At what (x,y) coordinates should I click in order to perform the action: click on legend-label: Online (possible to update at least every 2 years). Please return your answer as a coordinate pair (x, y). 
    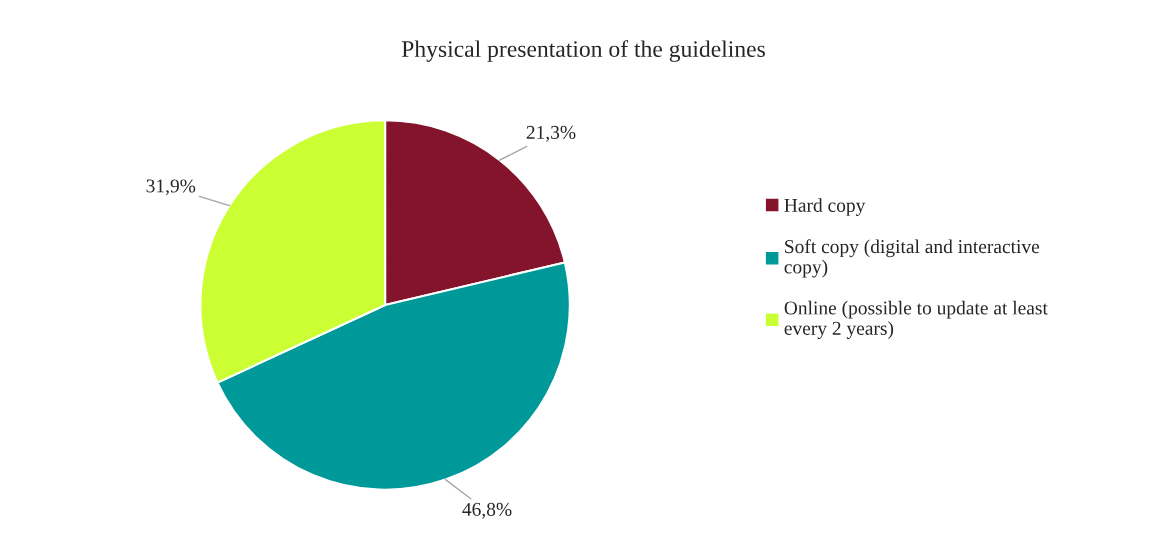
    Looking at the image, I should click on (916, 319).